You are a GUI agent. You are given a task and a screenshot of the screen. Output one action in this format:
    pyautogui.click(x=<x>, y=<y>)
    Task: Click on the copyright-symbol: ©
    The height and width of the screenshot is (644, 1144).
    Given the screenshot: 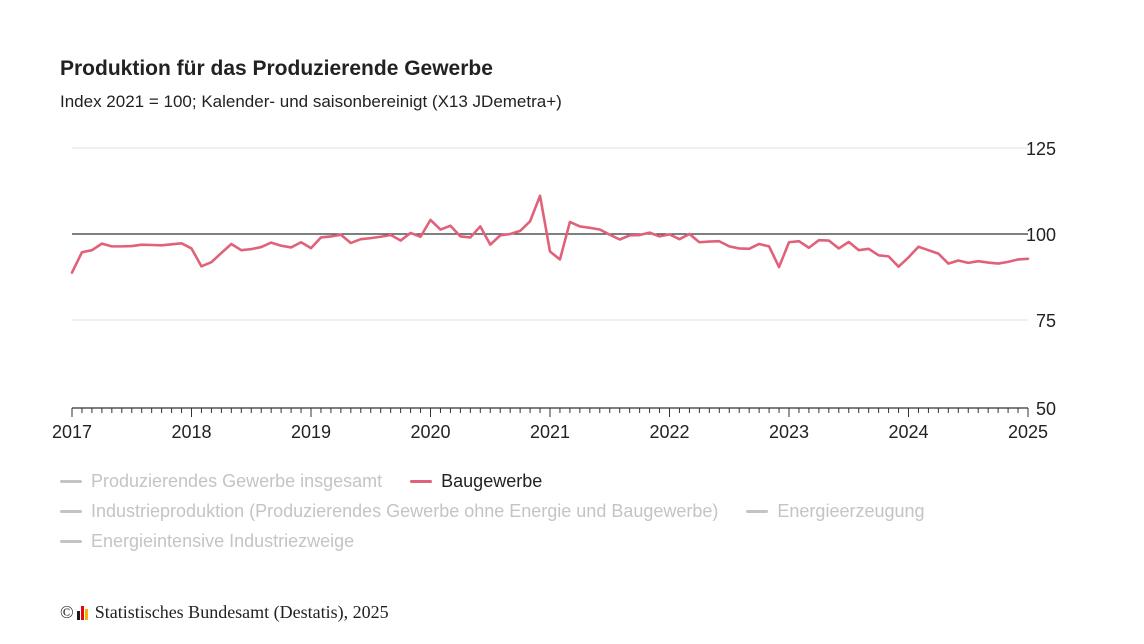 What is the action you would take?
    pyautogui.click(x=67, y=612)
    